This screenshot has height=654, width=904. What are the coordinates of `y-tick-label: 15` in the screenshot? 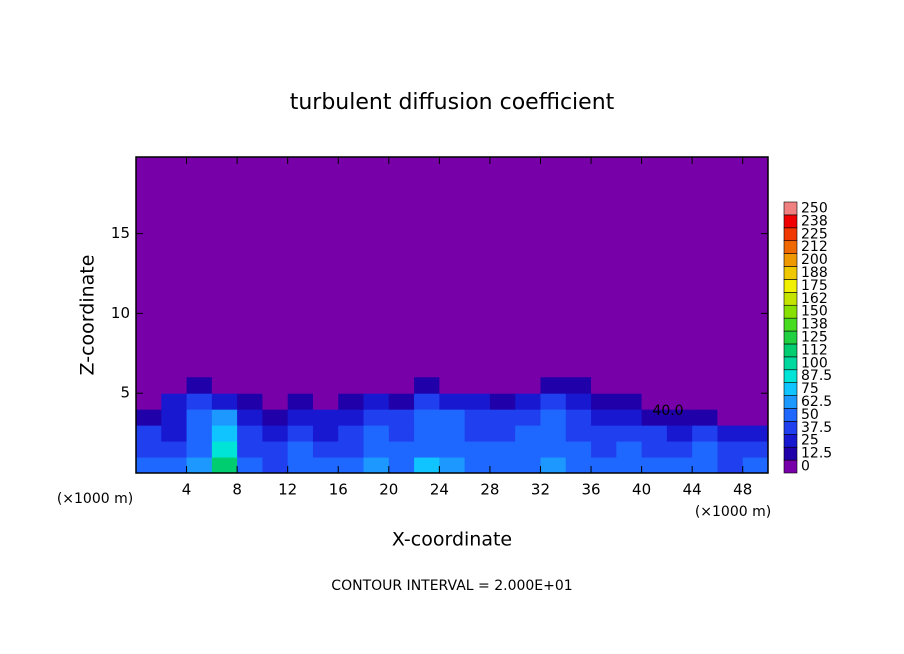 It's located at (120, 233).